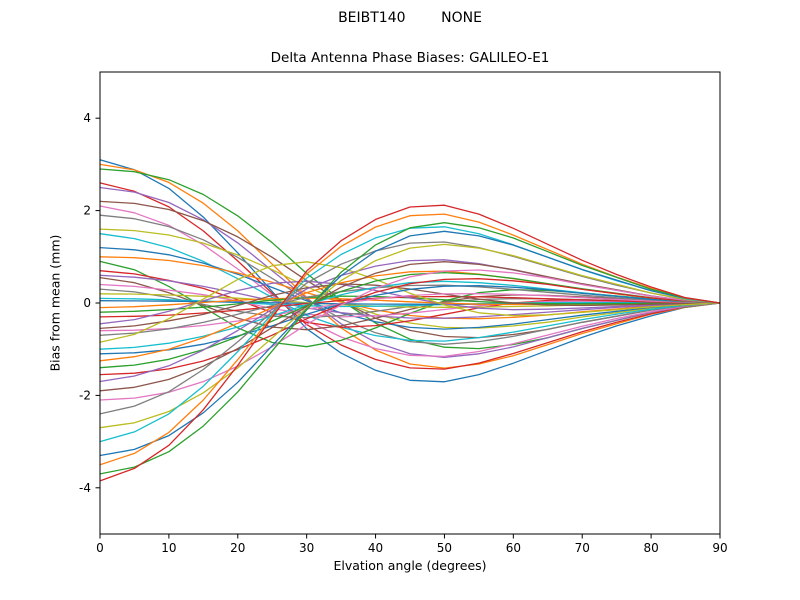 The width and height of the screenshot is (800, 600). I want to click on x-tick-label: 10, so click(168, 548).